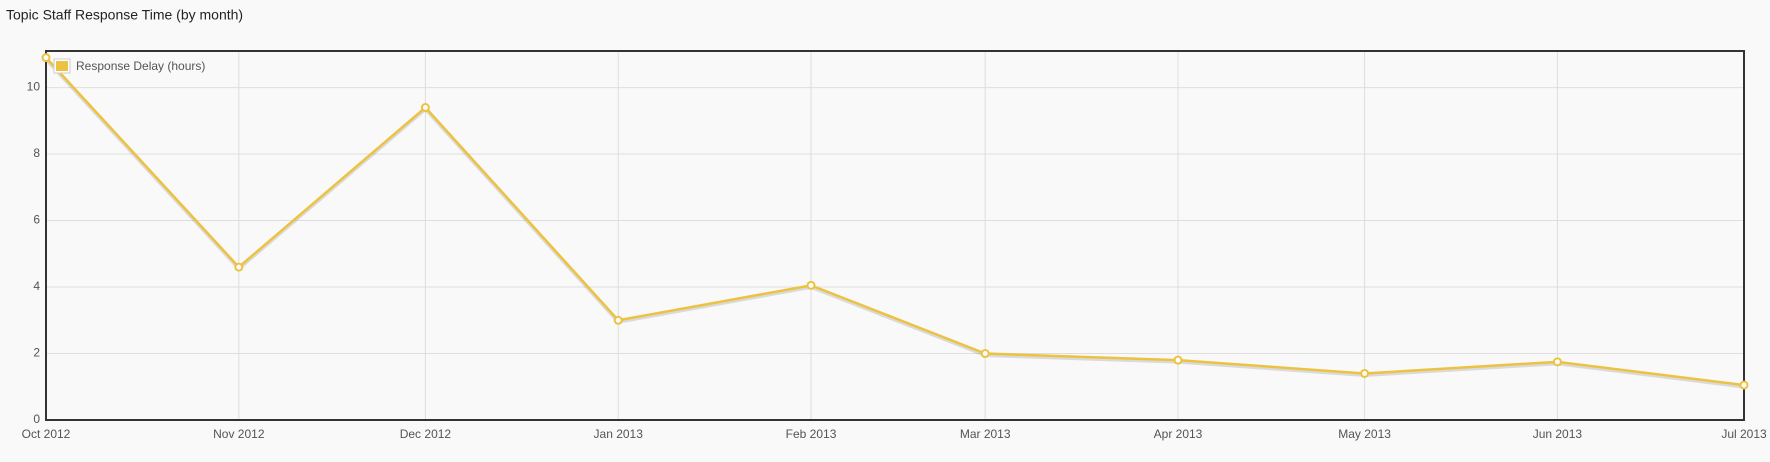 The width and height of the screenshot is (1770, 462). Describe the element at coordinates (1364, 434) in the screenshot. I see `x-tick-label: May 2013` at that location.